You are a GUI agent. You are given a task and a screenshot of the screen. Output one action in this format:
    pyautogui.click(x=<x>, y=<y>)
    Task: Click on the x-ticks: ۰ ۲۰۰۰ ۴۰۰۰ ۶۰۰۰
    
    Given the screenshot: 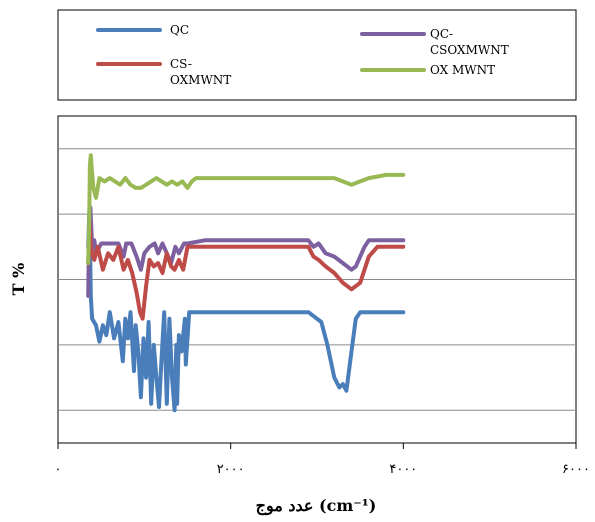 What is the action you would take?
    pyautogui.click(x=322, y=460)
    